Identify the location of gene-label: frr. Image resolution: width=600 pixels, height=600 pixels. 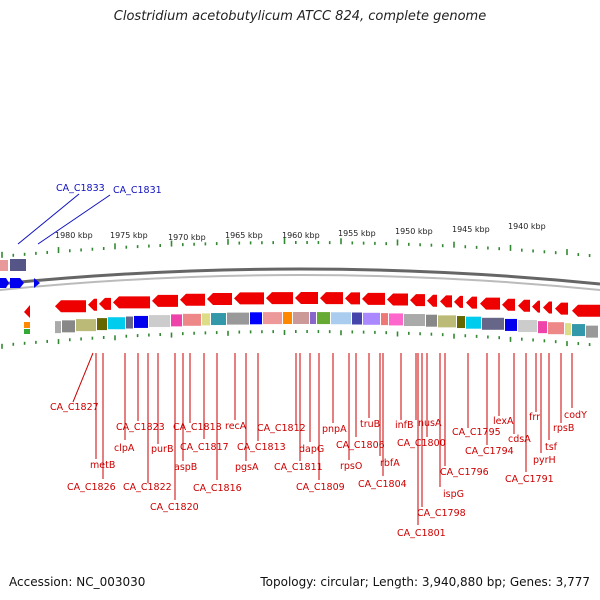
(534, 417).